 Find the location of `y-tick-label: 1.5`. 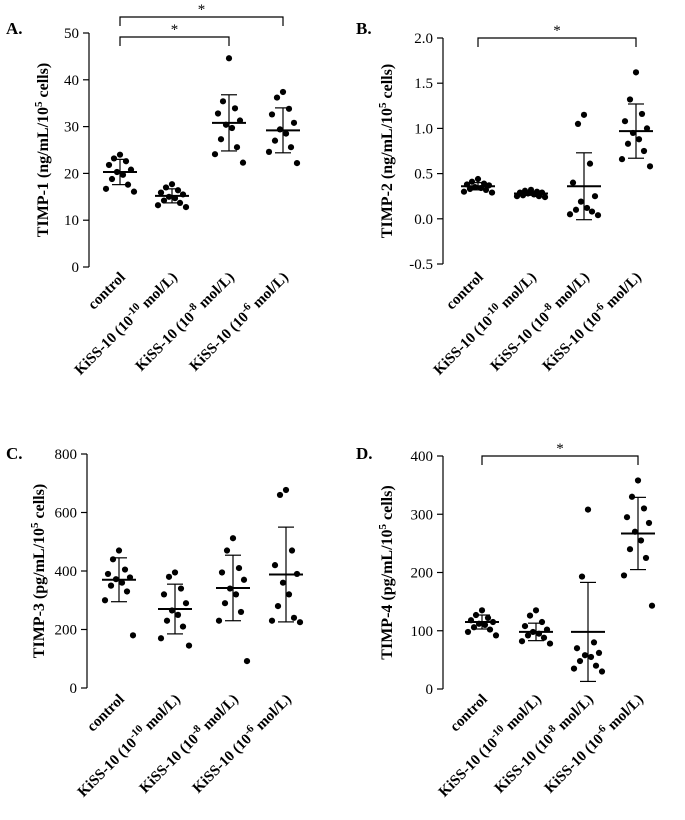

y-tick-label: 1.5 is located at coordinates (423, 84).